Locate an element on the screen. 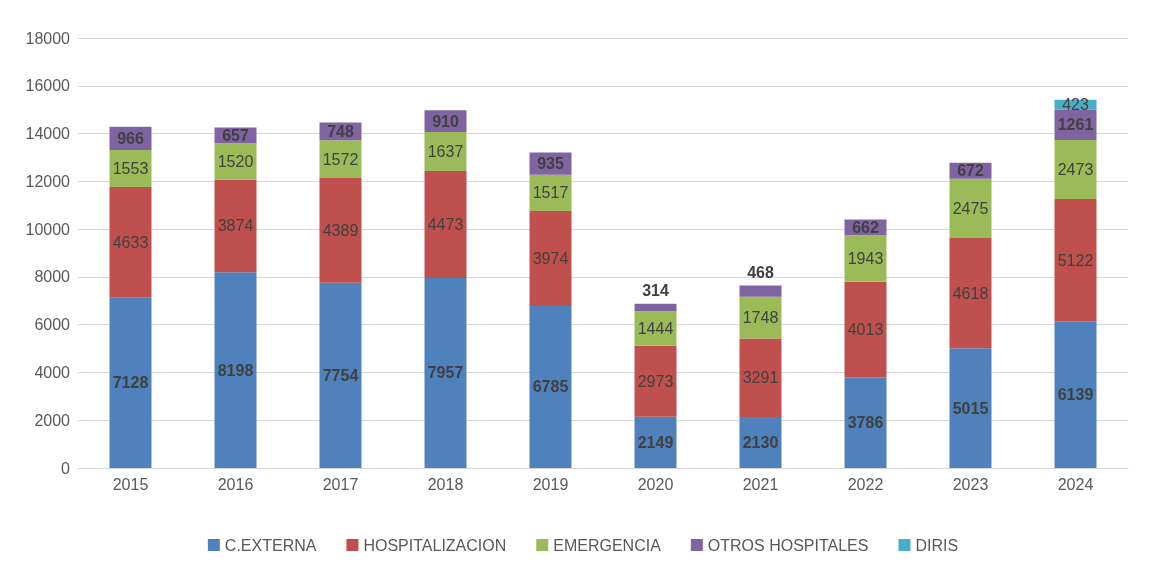  data-label: 4633 is located at coordinates (130, 242).